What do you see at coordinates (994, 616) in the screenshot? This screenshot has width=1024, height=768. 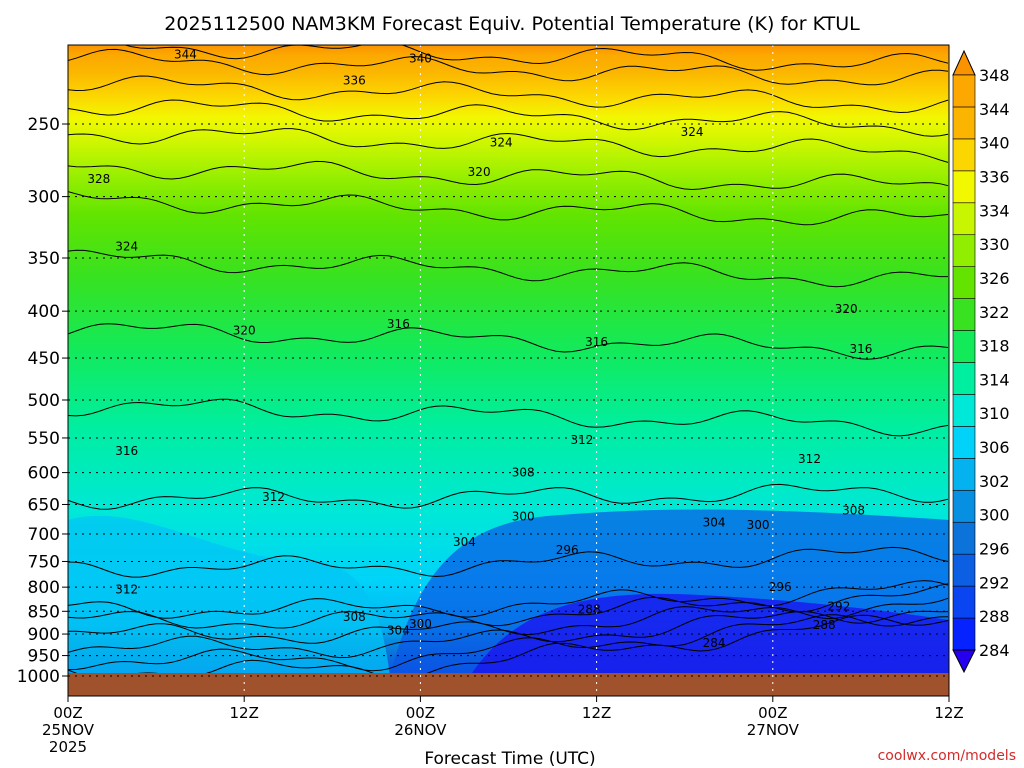 I see `colorbar-label-288: 288` at bounding box center [994, 616].